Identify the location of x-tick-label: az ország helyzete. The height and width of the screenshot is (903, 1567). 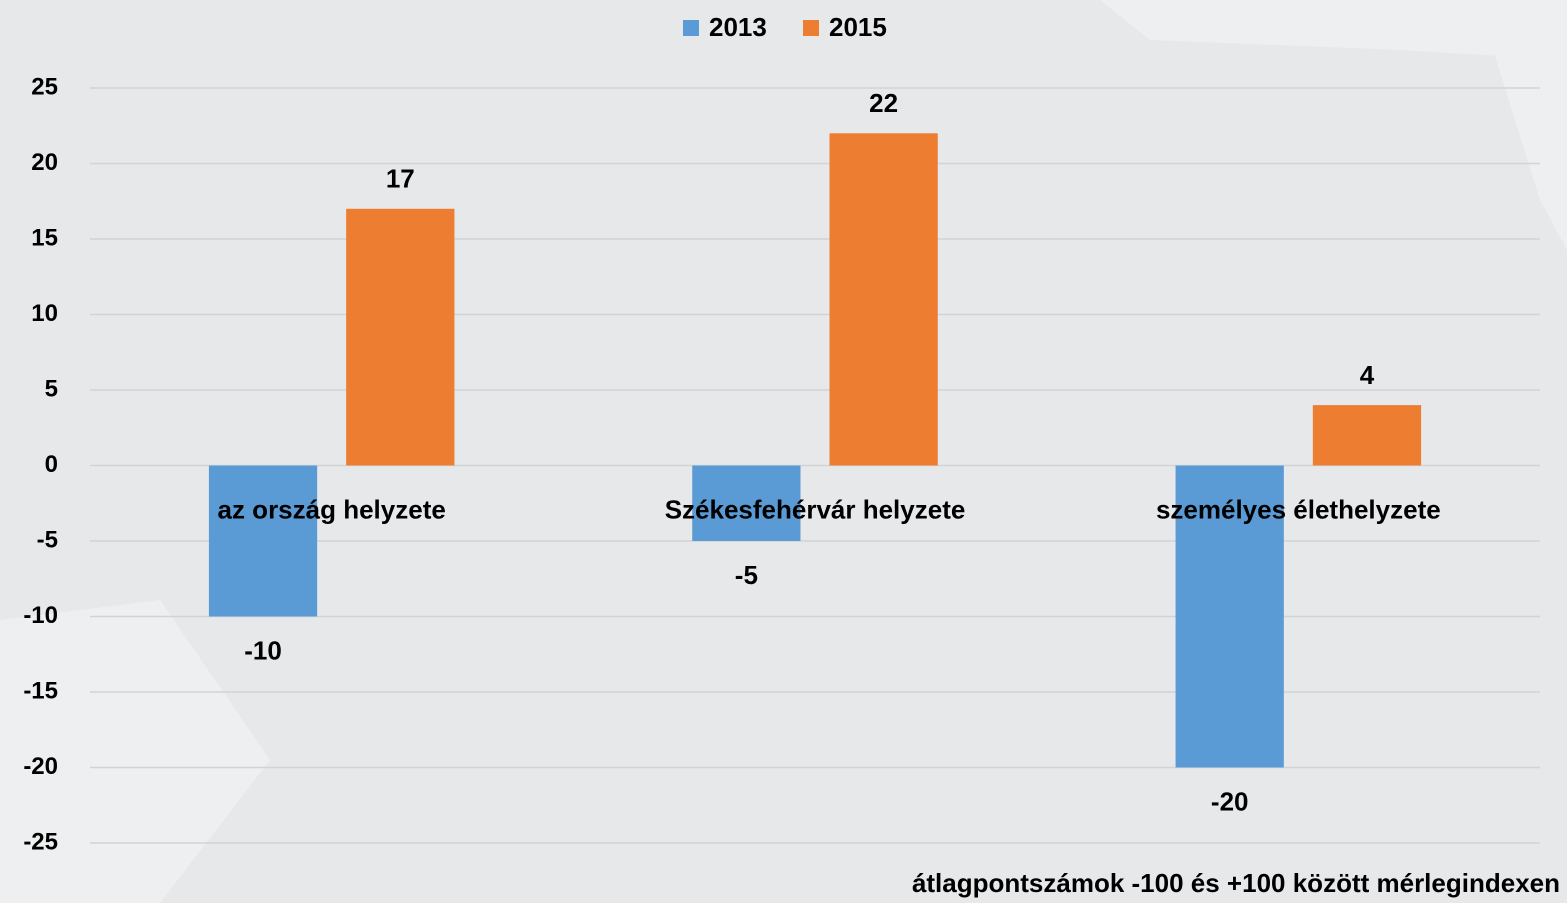
(332, 509).